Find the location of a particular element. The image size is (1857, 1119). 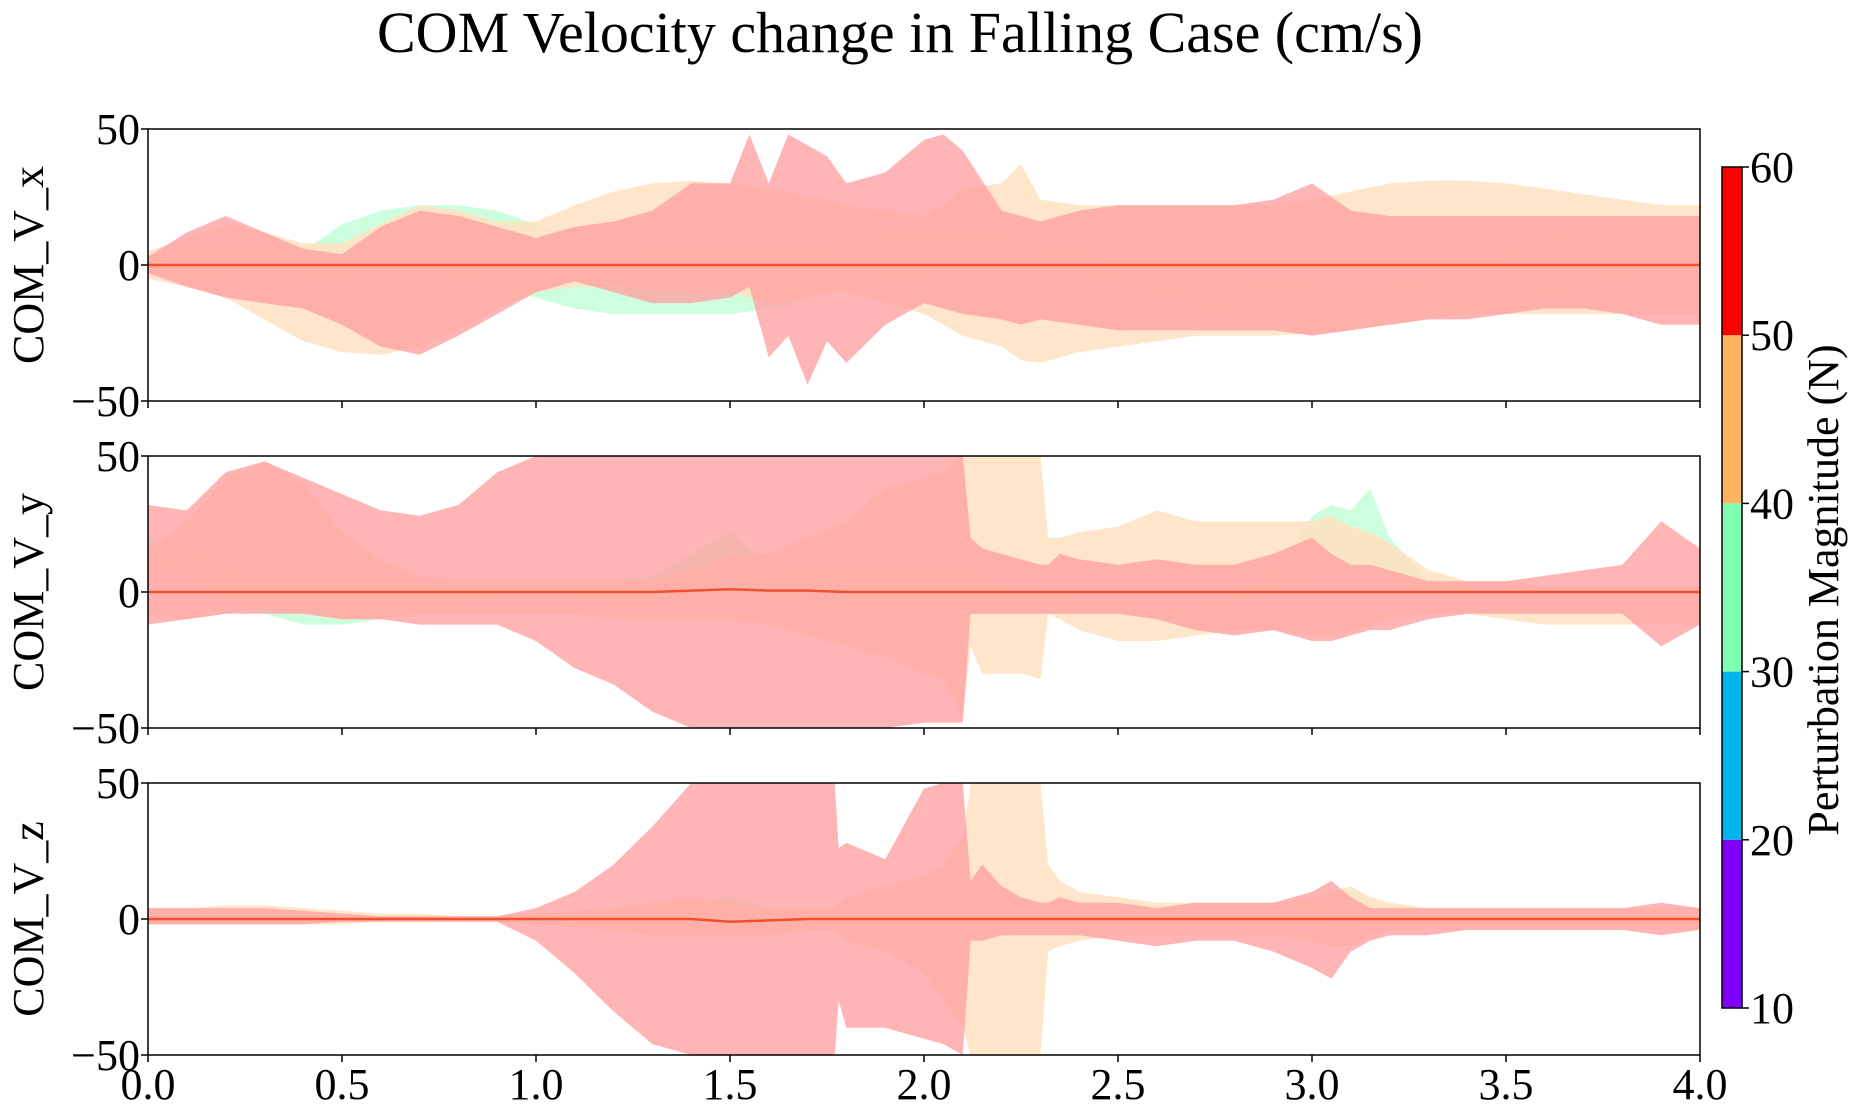

x-tick-label: 0.5 is located at coordinates (342, 1084).